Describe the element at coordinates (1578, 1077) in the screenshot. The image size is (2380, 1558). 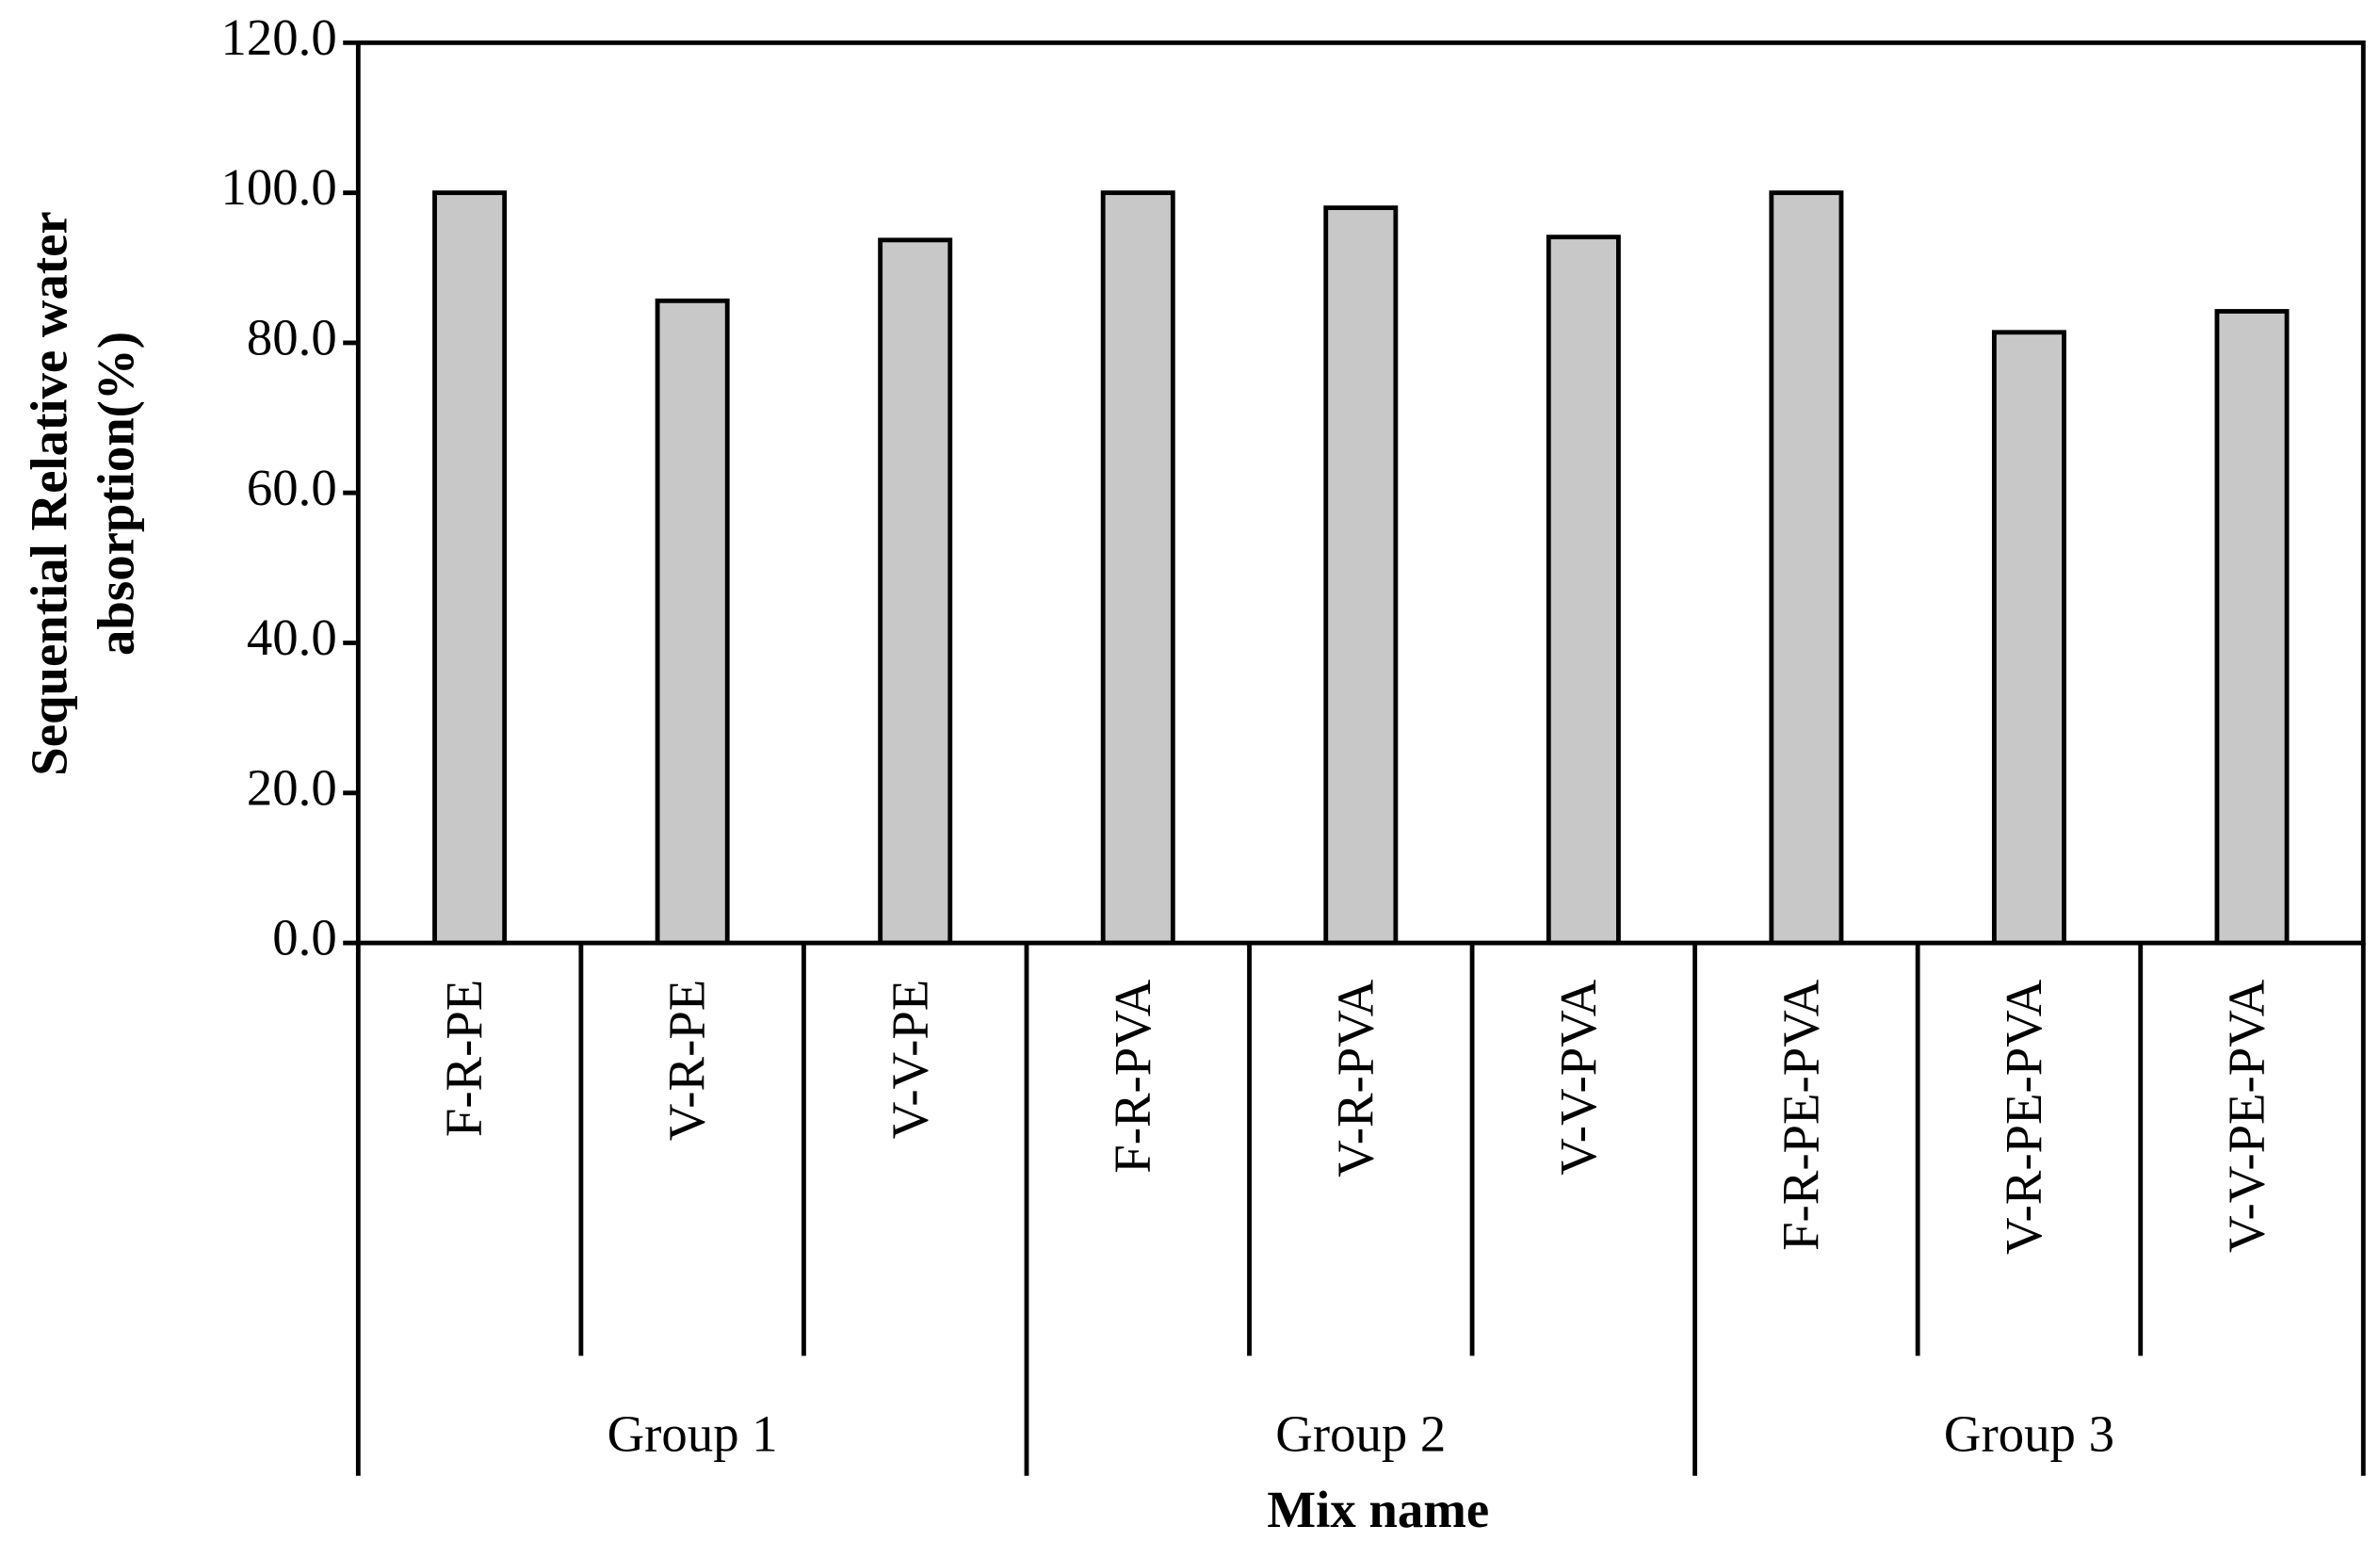
I see `x-tick-label: V-V-PVA` at that location.